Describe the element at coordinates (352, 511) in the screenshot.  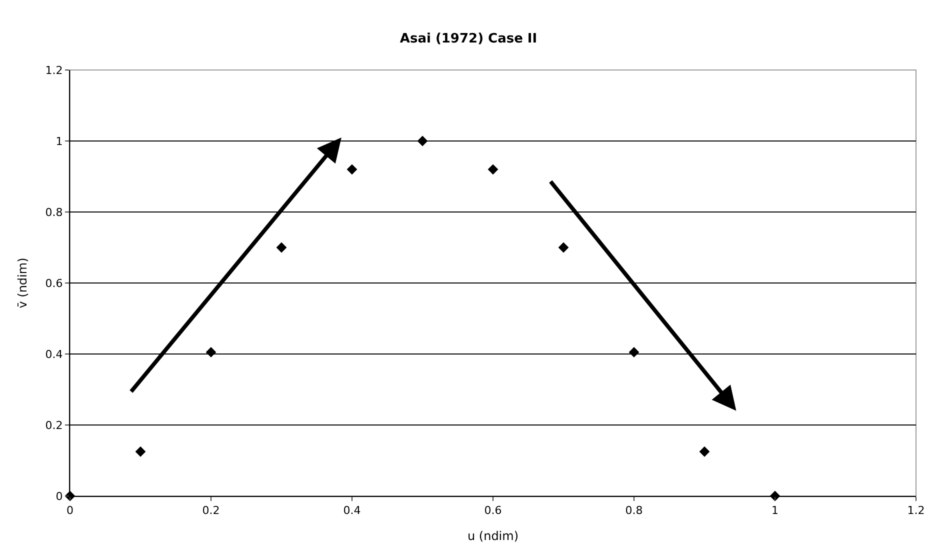
I see `x-tick-label: 0.4` at that location.